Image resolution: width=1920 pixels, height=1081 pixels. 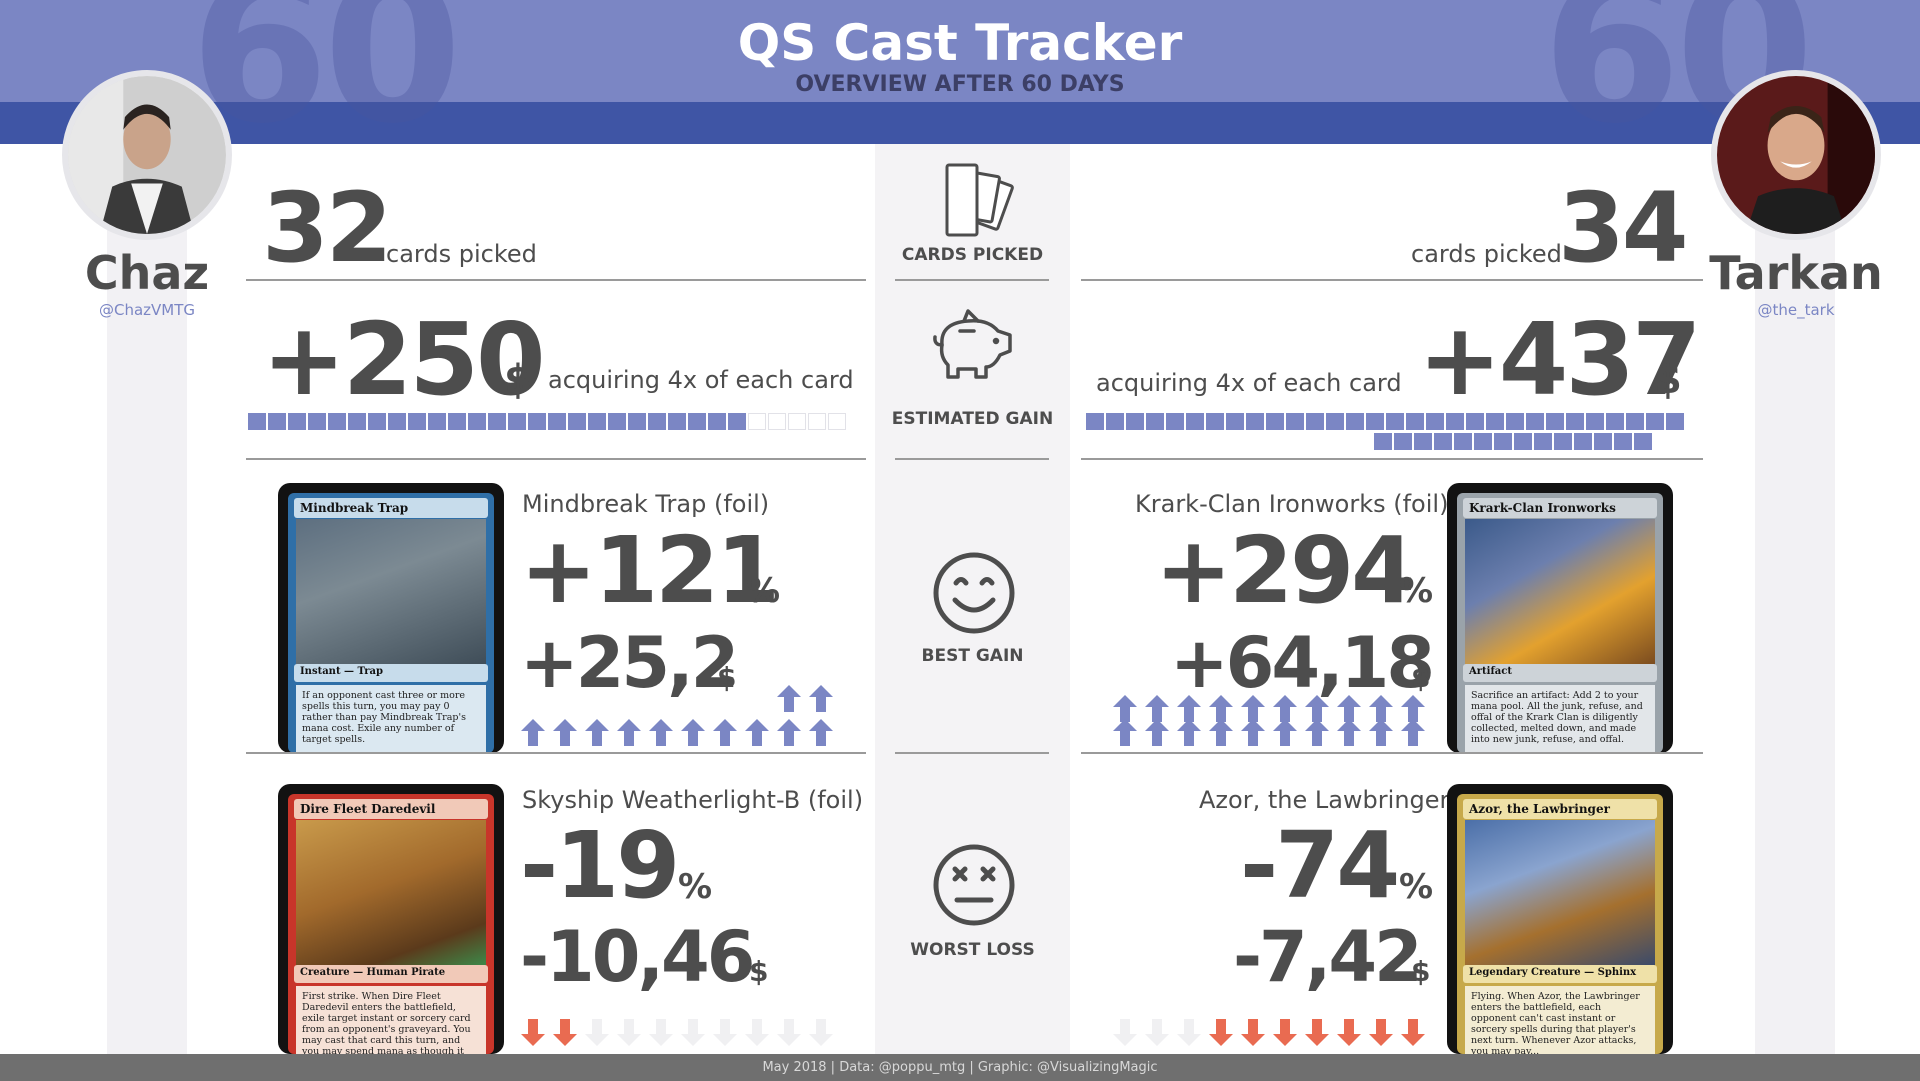 What do you see at coordinates (1560, 974) in the screenshot?
I see `card-type: Legendary Creature — Sphinx` at bounding box center [1560, 974].